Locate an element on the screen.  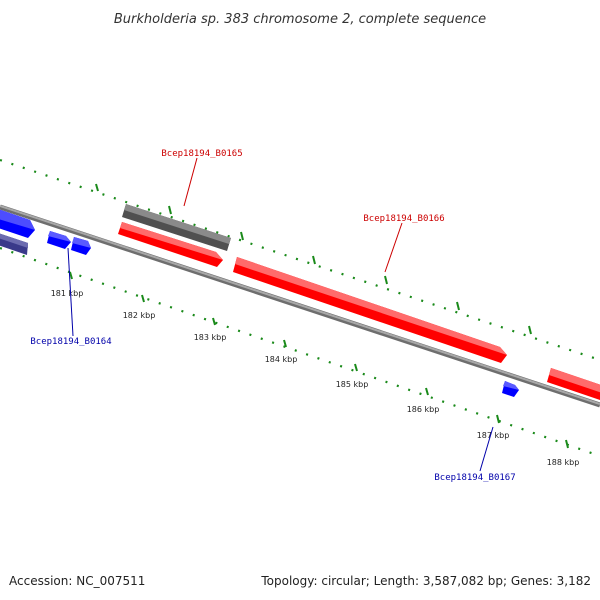
tick-label-185: 185 kbp is located at coordinates (352, 384).